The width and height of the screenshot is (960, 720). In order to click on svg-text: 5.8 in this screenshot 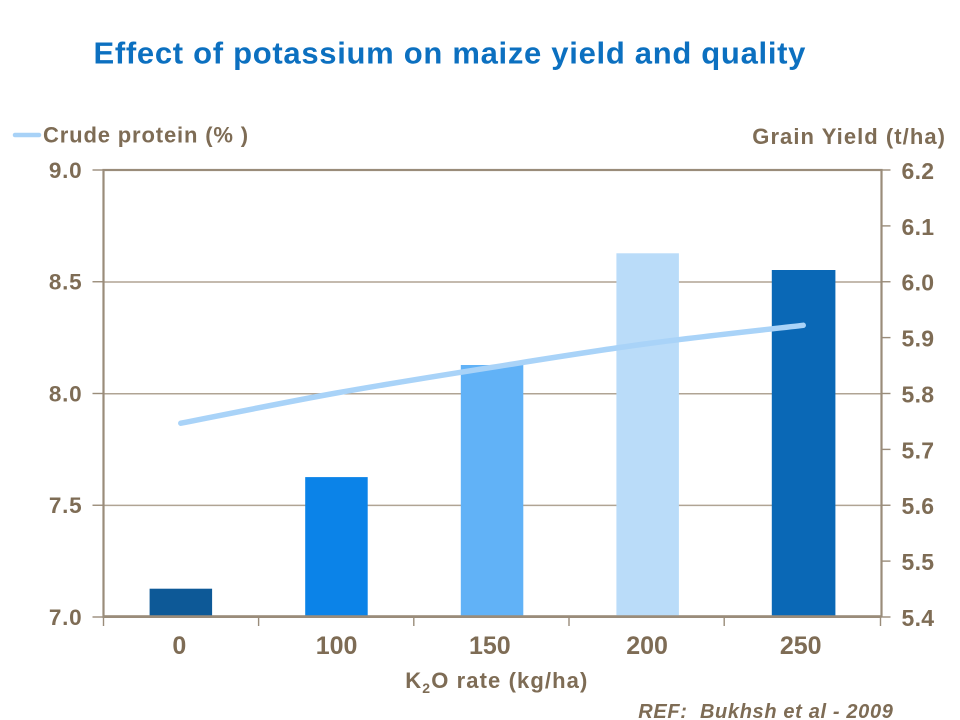, I will do `click(918, 394)`.